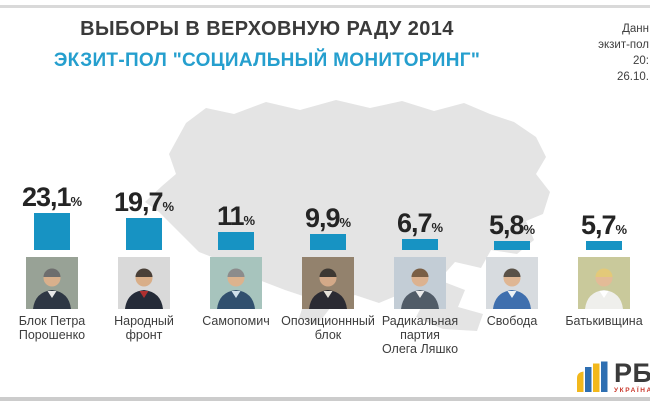  What do you see at coordinates (267, 60) in the screenshot?
I see `page-subtitle: ЭКЗИТ-ПОЛ "СОЦИАЛЬНЫЙ МОНИТОРИНГ"` at bounding box center [267, 60].